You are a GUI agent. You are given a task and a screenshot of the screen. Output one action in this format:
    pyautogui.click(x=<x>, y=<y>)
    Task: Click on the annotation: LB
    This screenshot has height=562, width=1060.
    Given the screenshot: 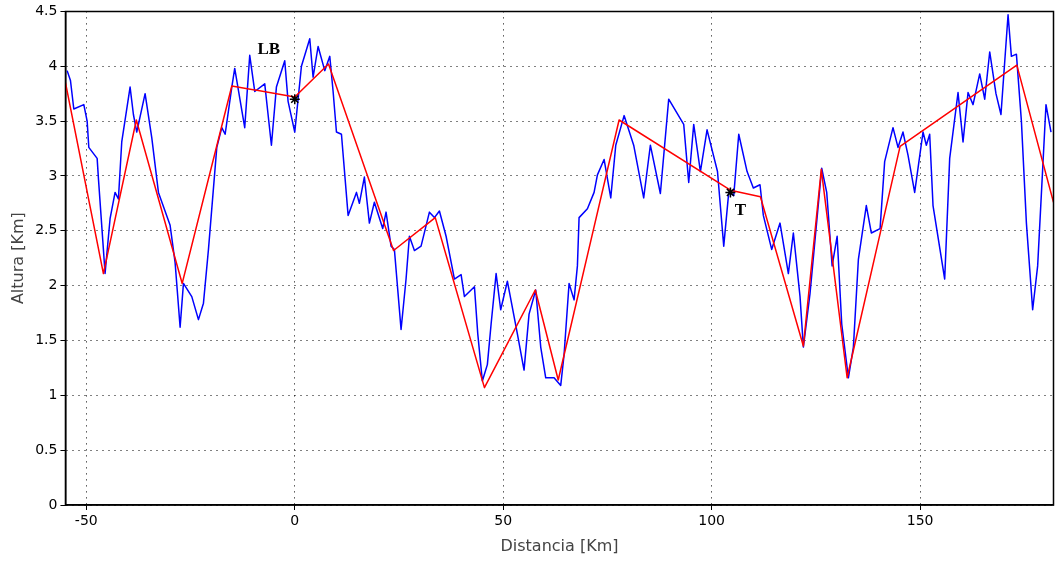 What is the action you would take?
    pyautogui.click(x=269, y=48)
    